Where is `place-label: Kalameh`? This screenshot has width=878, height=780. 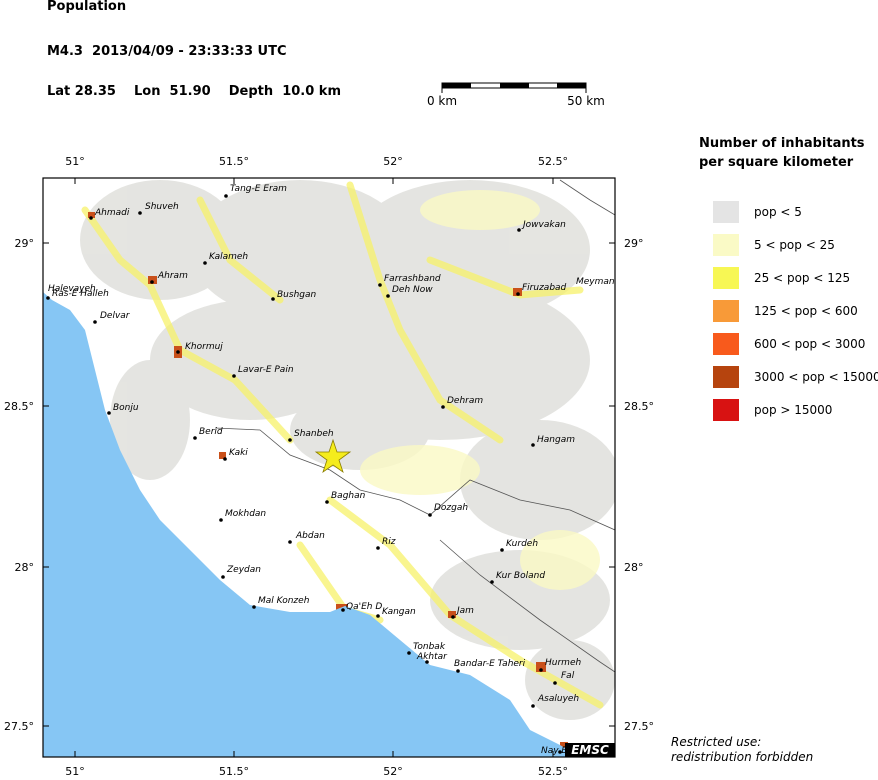 place-label: Kalameh is located at coordinates (228, 257).